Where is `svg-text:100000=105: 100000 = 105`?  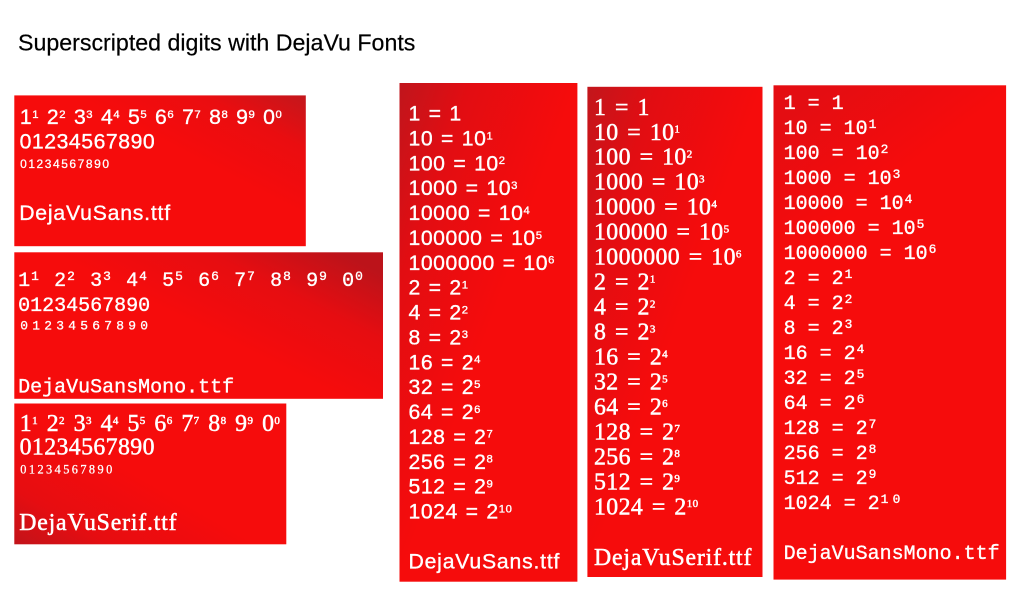 svg-text:100000=105: 100000 = 105 is located at coordinates (854, 229).